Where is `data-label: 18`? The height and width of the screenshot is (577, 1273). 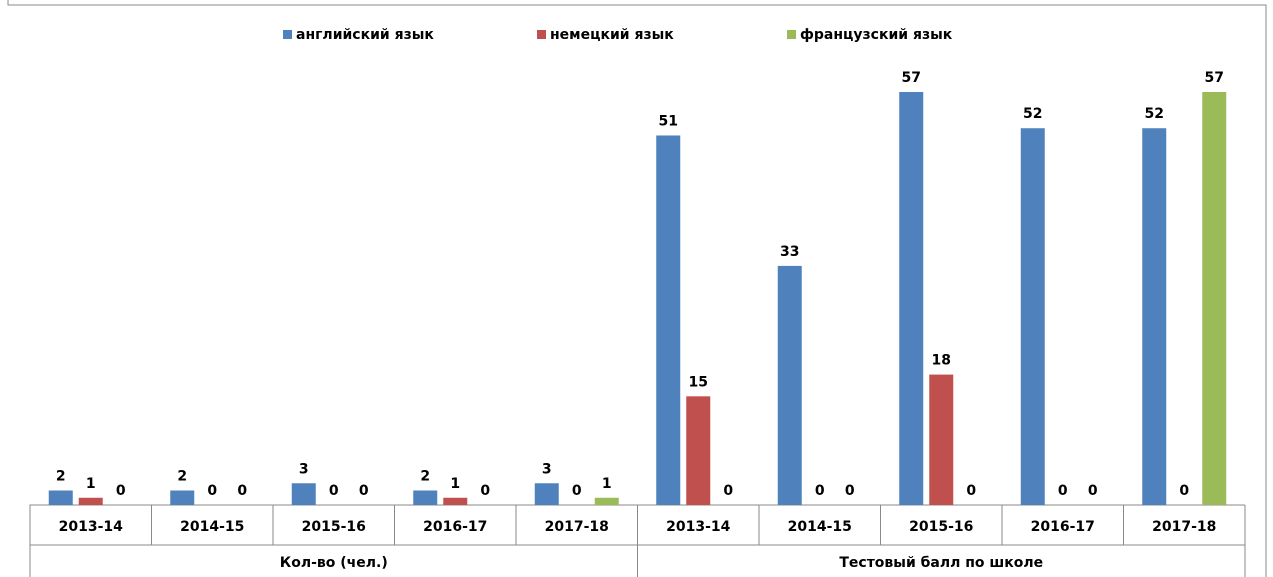 data-label: 18 is located at coordinates (941, 361).